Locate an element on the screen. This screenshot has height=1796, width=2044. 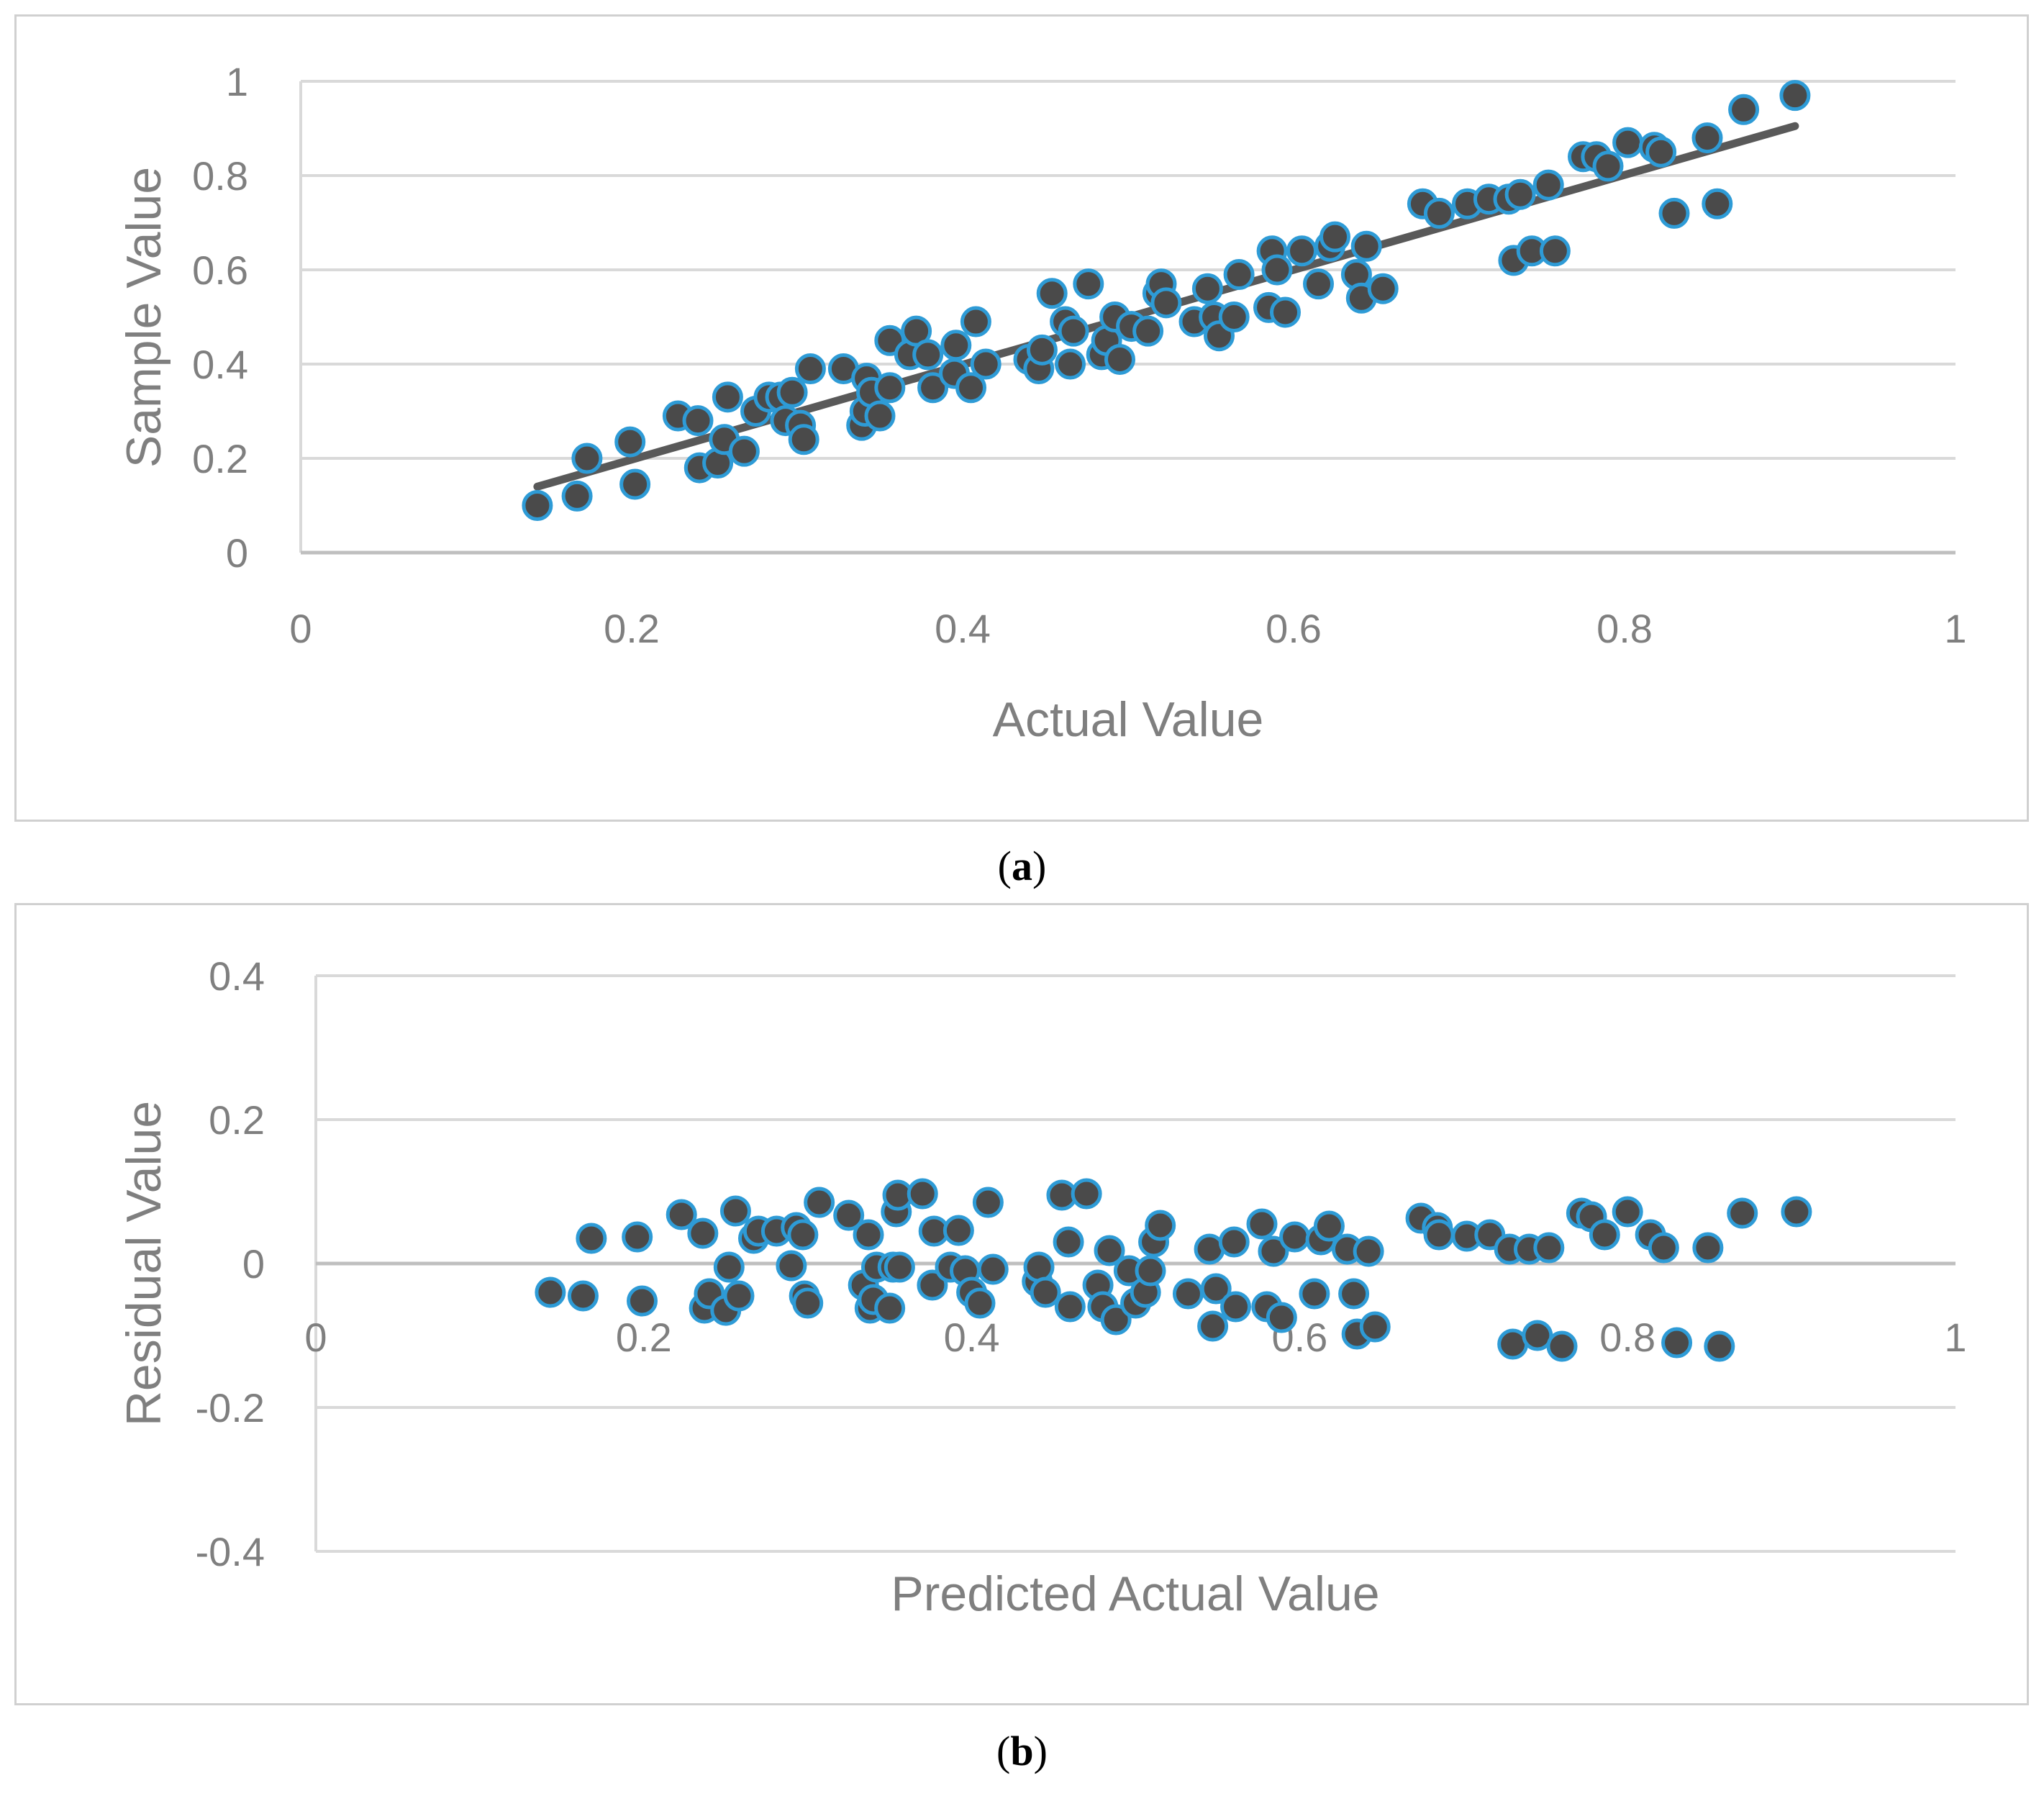
y-tick-label: 1 is located at coordinates (237, 81).